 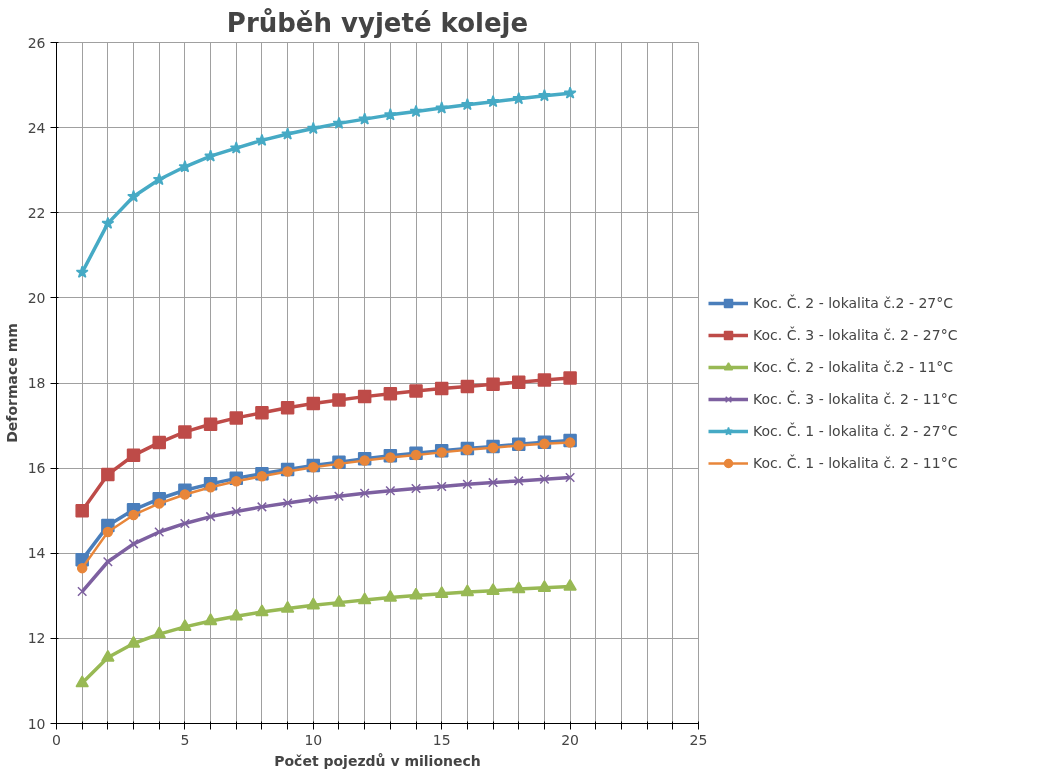 I want to click on y-tick-label: 22, so click(x=36, y=212).